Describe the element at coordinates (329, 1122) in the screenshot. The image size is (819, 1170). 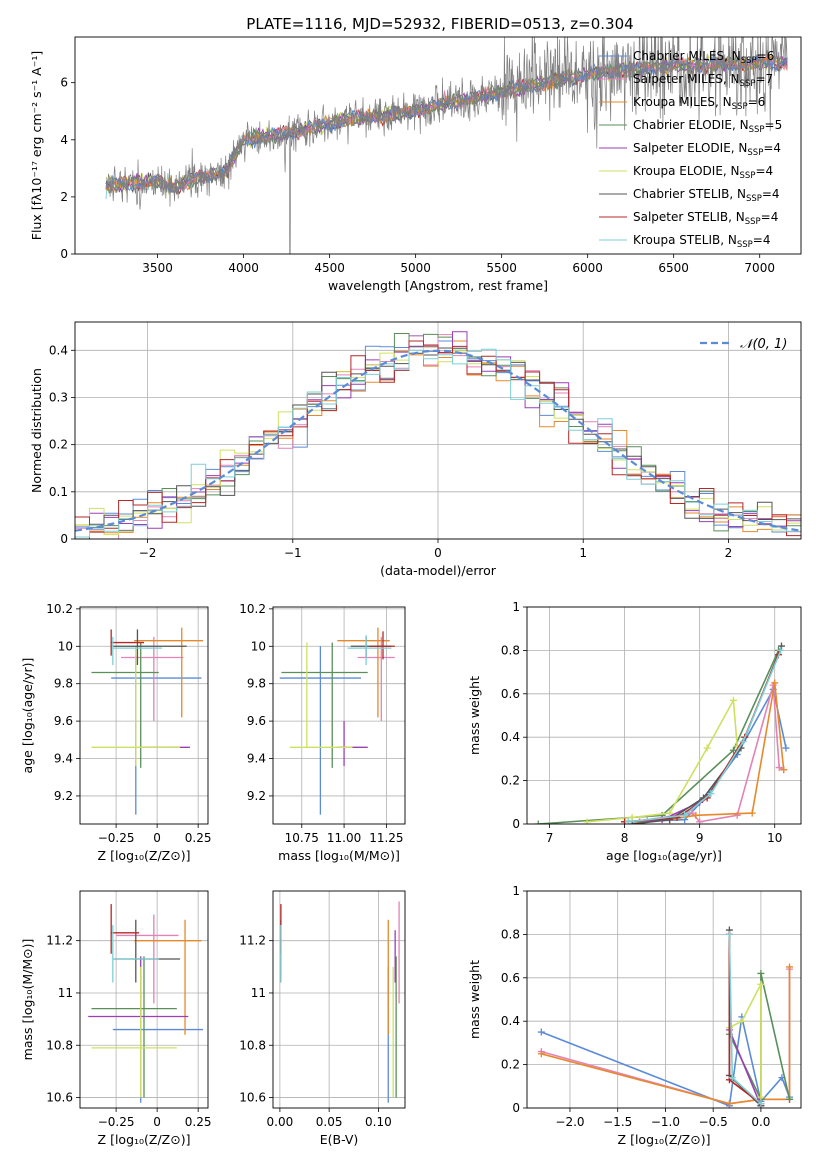
I see `x-tick-label: 0.05` at that location.